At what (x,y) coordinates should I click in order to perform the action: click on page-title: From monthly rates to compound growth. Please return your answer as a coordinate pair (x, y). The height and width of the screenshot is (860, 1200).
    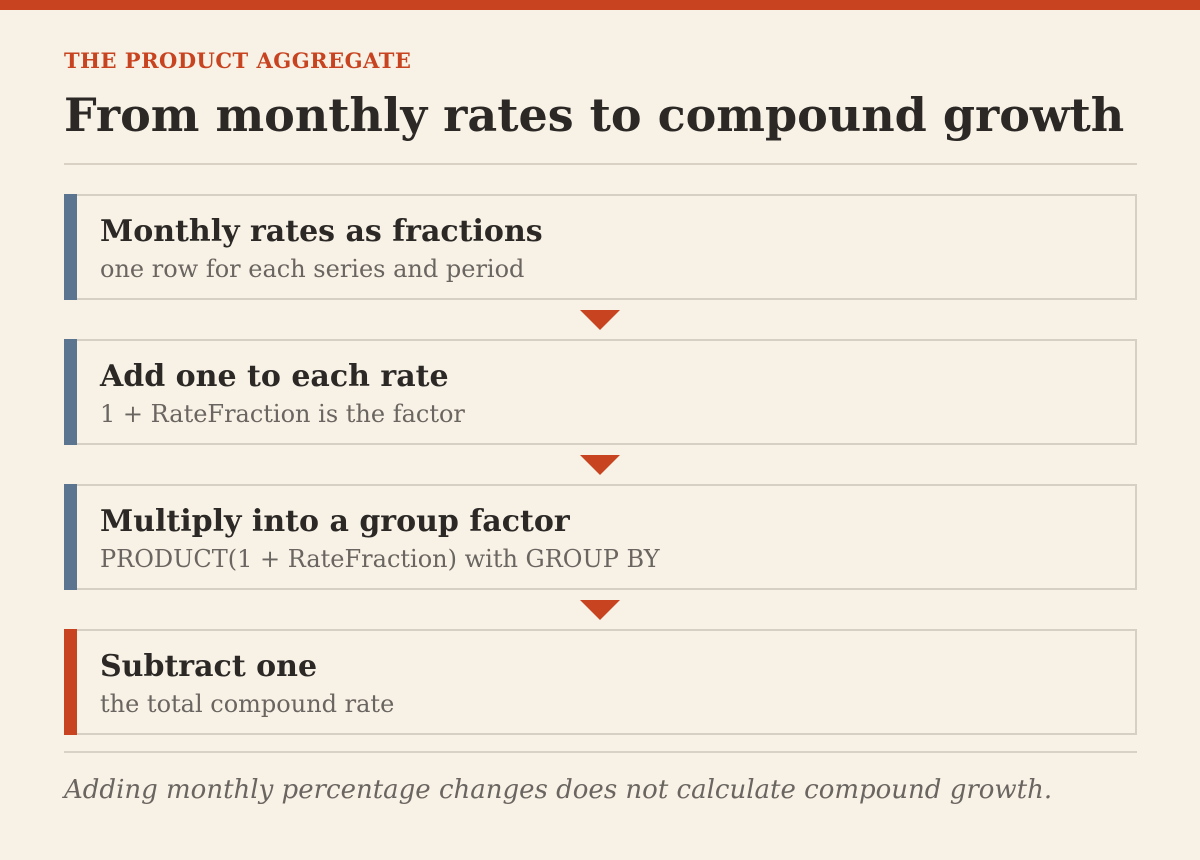
    Looking at the image, I should click on (594, 115).